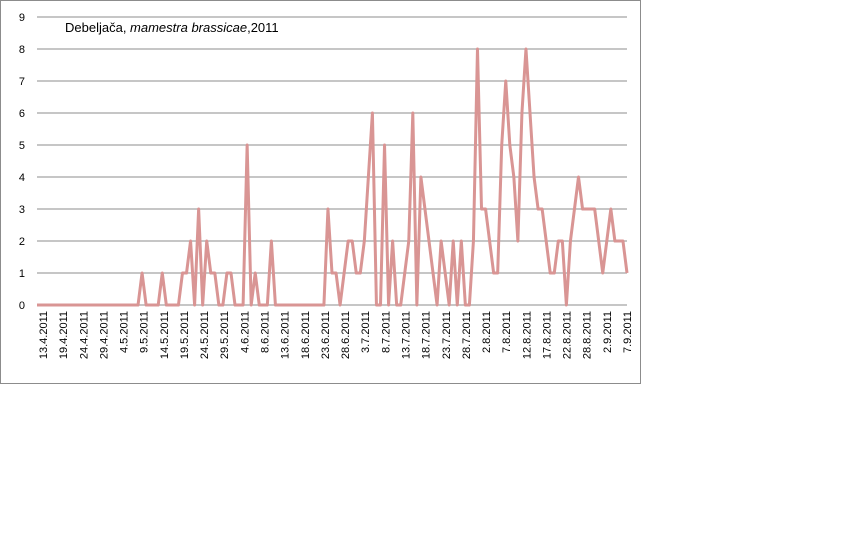 Image resolution: width=852 pixels, height=534 pixels. I want to click on x-tick-label: 9.5.2011, so click(145, 332).